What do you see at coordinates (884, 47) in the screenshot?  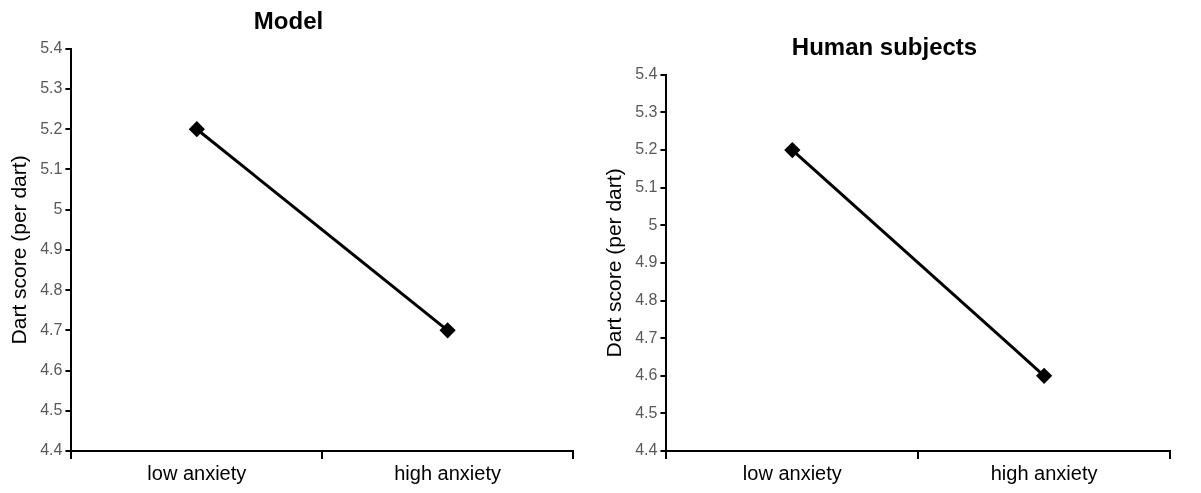 I see `chart-title: Human subjects` at bounding box center [884, 47].